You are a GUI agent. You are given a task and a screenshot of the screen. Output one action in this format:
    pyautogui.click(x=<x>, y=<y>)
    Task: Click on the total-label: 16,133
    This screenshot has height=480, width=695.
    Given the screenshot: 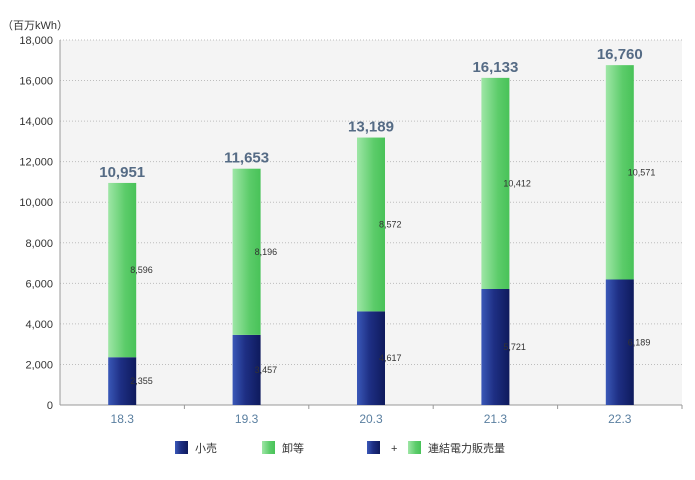 What is the action you would take?
    pyautogui.click(x=495, y=67)
    